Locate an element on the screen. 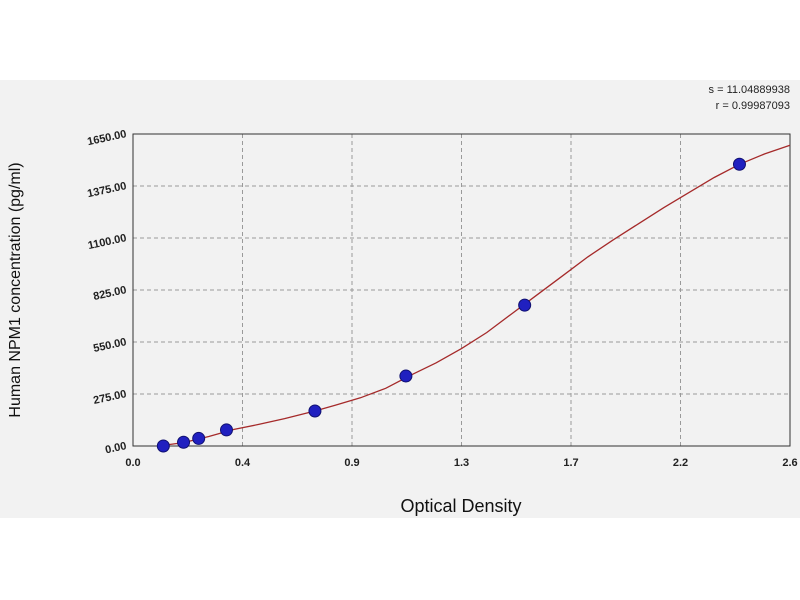 The height and width of the screenshot is (600, 800). y-tick-label: 825.00 is located at coordinates (109, 293).